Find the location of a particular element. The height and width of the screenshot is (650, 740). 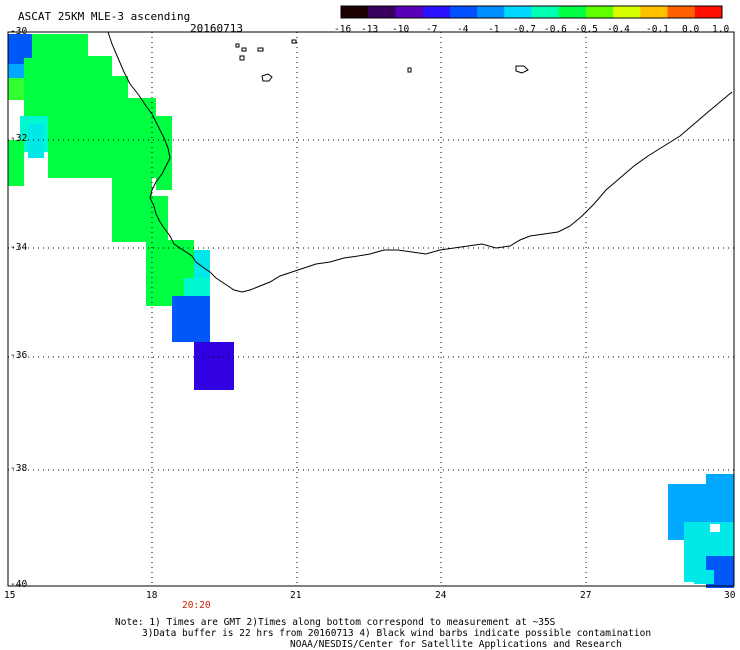

colorbar-label: 1.0 is located at coordinates (721, 29).